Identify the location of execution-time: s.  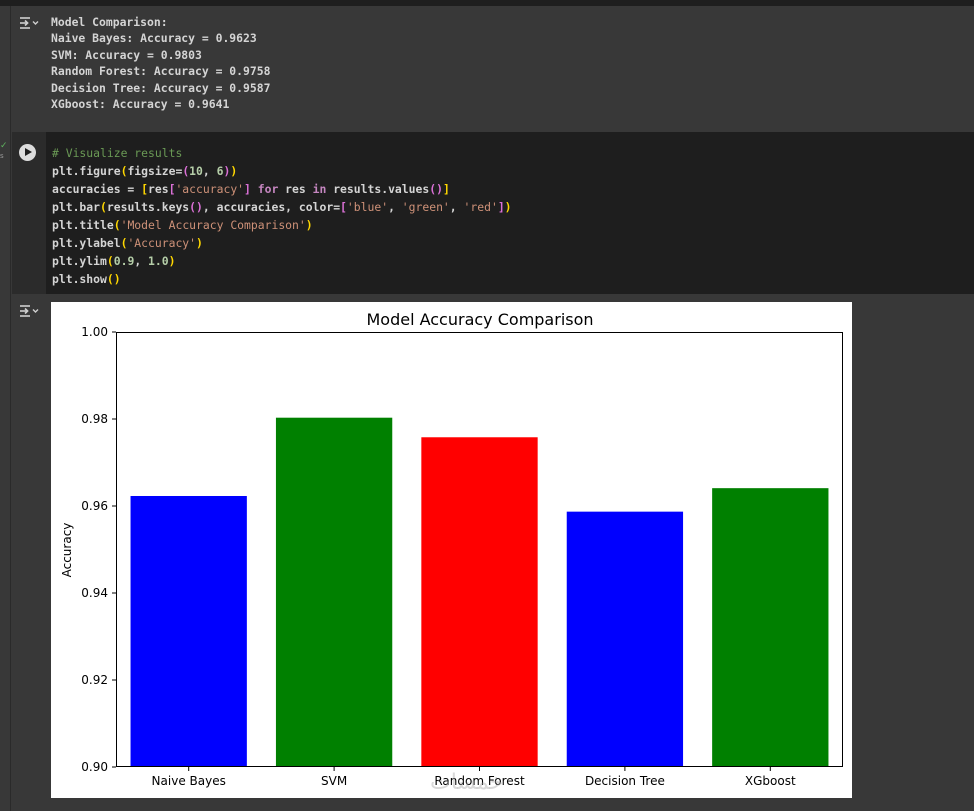
(2, 156).